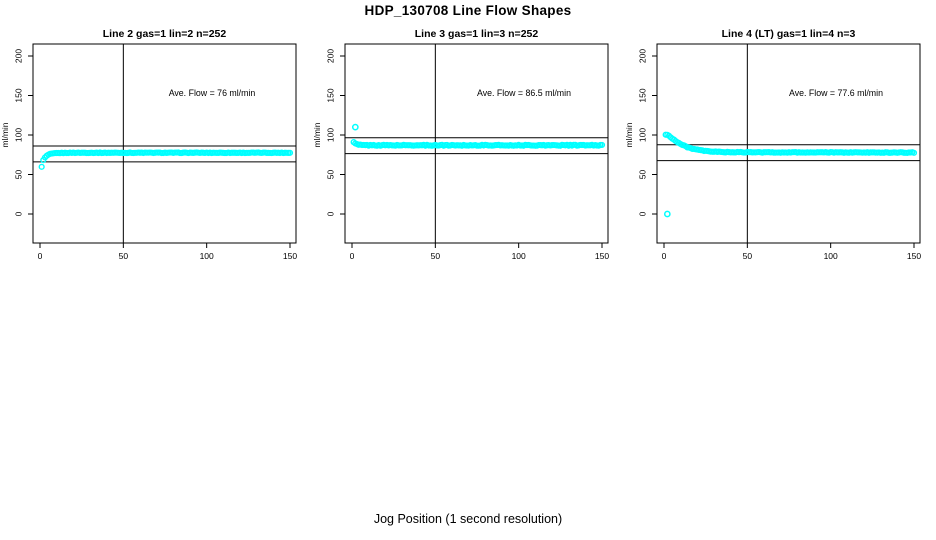 Image resolution: width=936 pixels, height=540 pixels. What do you see at coordinates (212, 93) in the screenshot?
I see `avg-flow-annotation: Ave. Flow = 76 ml/min` at bounding box center [212, 93].